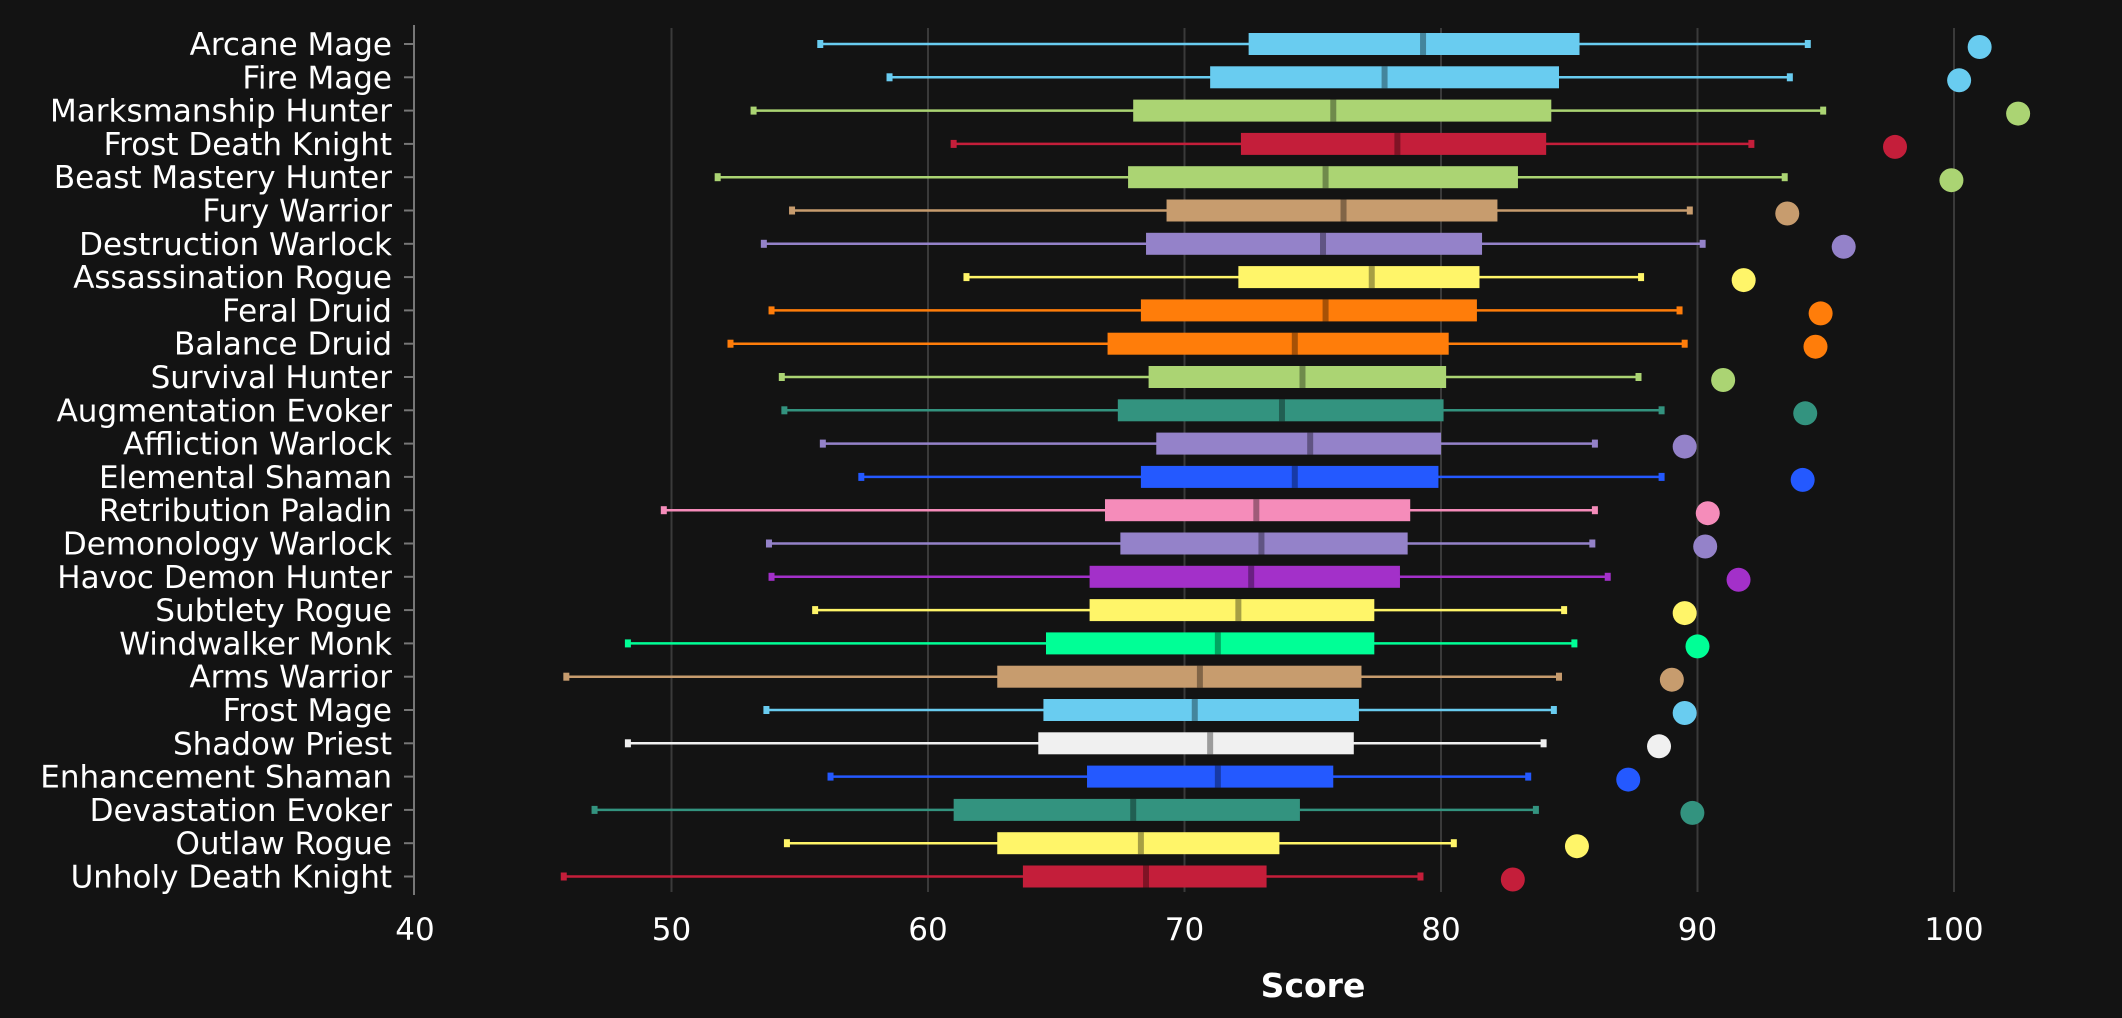  Describe the element at coordinates (216, 778) in the screenshot. I see `spec-label: Enhancement Shaman` at that location.